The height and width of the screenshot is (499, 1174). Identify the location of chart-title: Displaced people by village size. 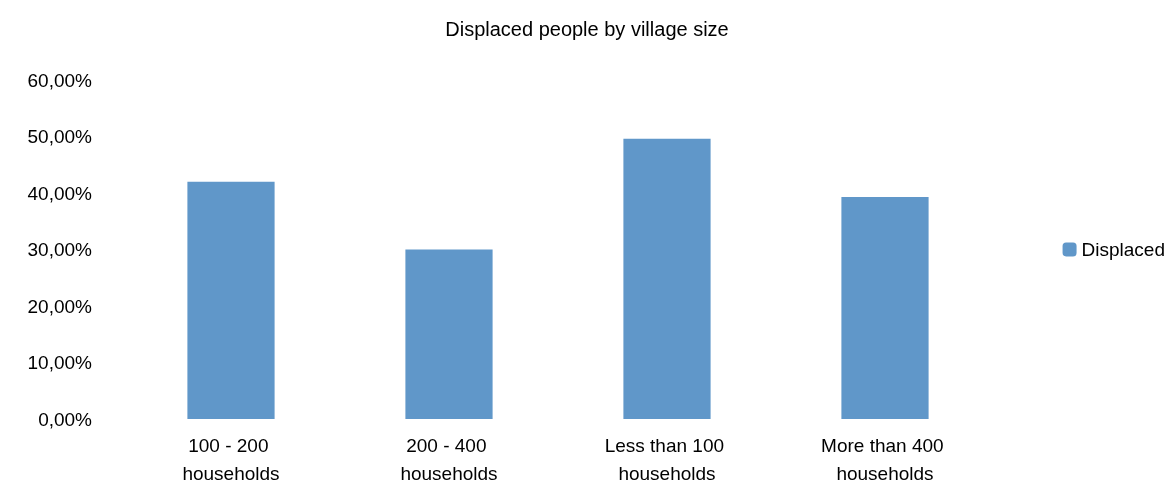
(587, 29).